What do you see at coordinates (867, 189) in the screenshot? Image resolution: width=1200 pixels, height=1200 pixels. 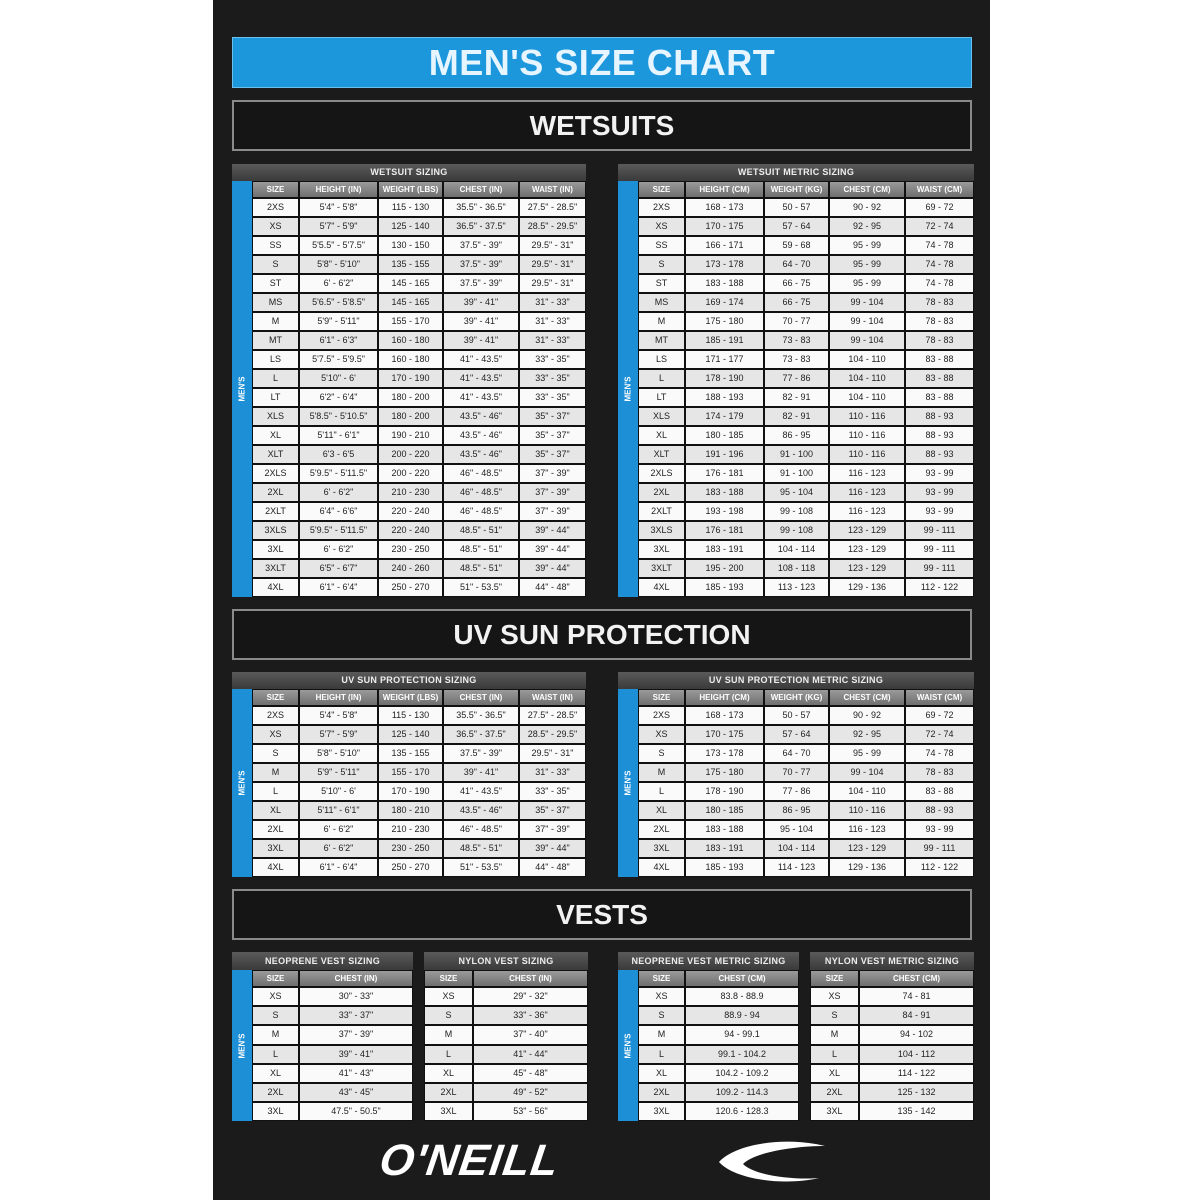 I see `column-header: CHEST (CM)` at bounding box center [867, 189].